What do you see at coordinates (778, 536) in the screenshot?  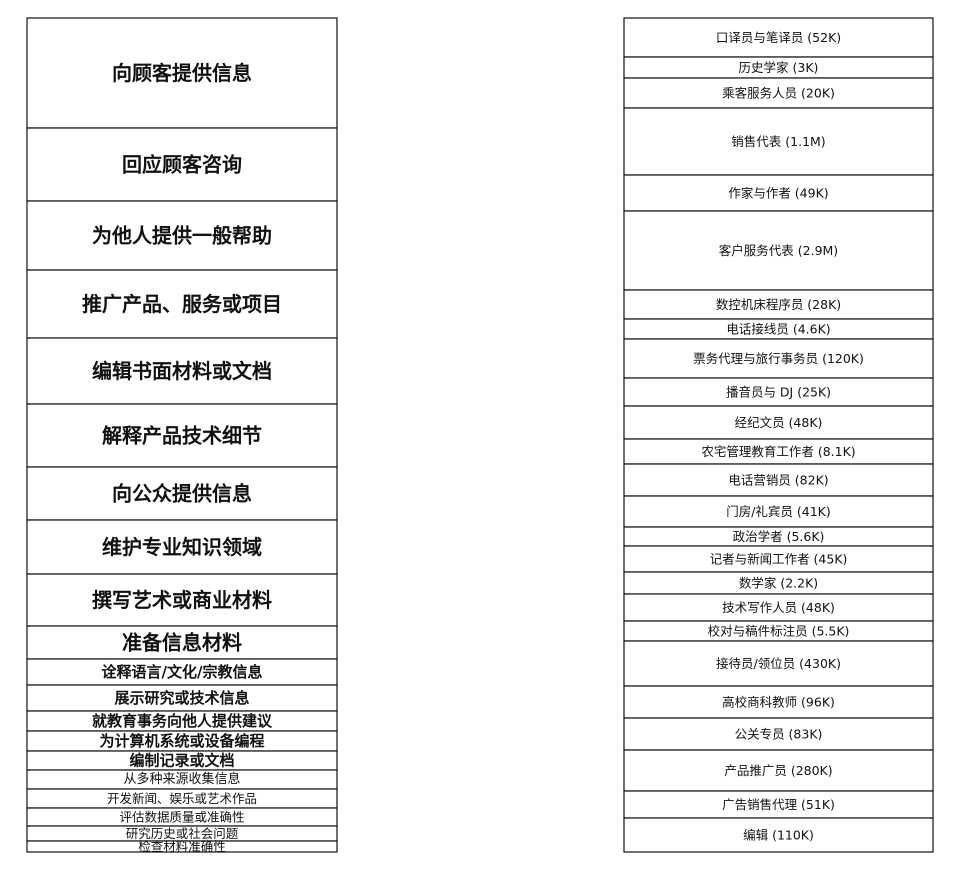 I see `occupation-node: 政治学者 (5.6K)` at bounding box center [778, 536].